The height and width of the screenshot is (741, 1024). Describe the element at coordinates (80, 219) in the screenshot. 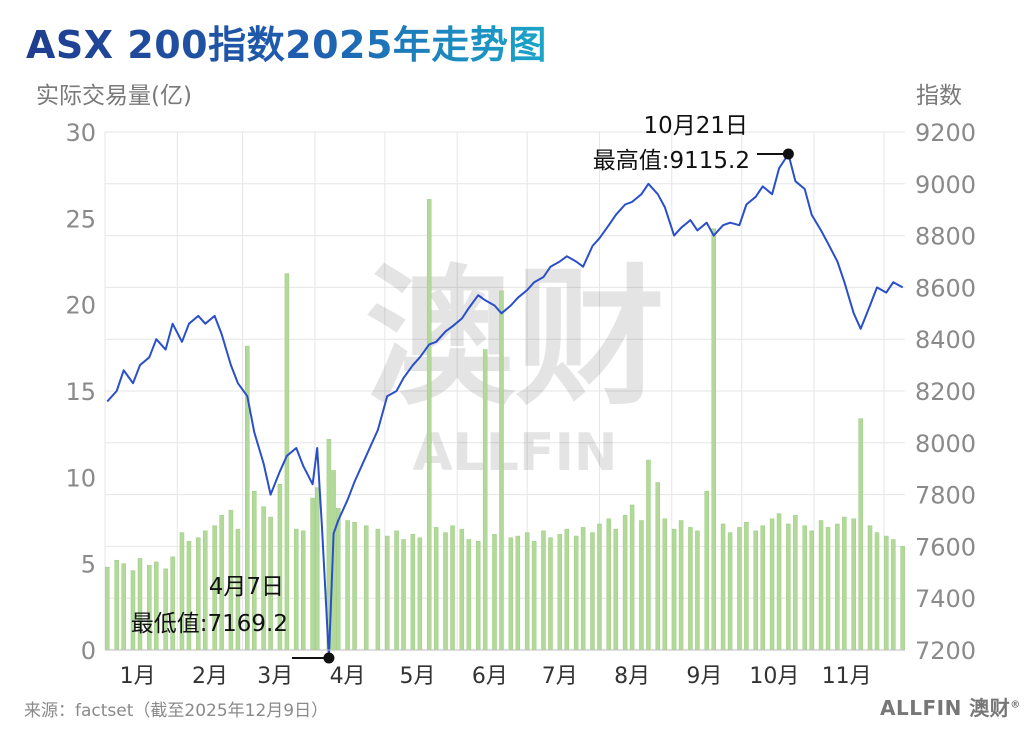

I see `left-tick-label: 25` at that location.